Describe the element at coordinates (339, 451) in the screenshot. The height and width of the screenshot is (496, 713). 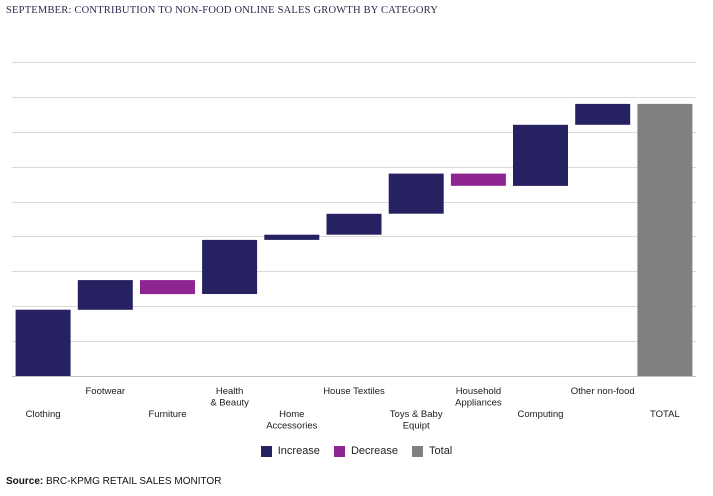
I see `legend-swatch-decrease` at that location.